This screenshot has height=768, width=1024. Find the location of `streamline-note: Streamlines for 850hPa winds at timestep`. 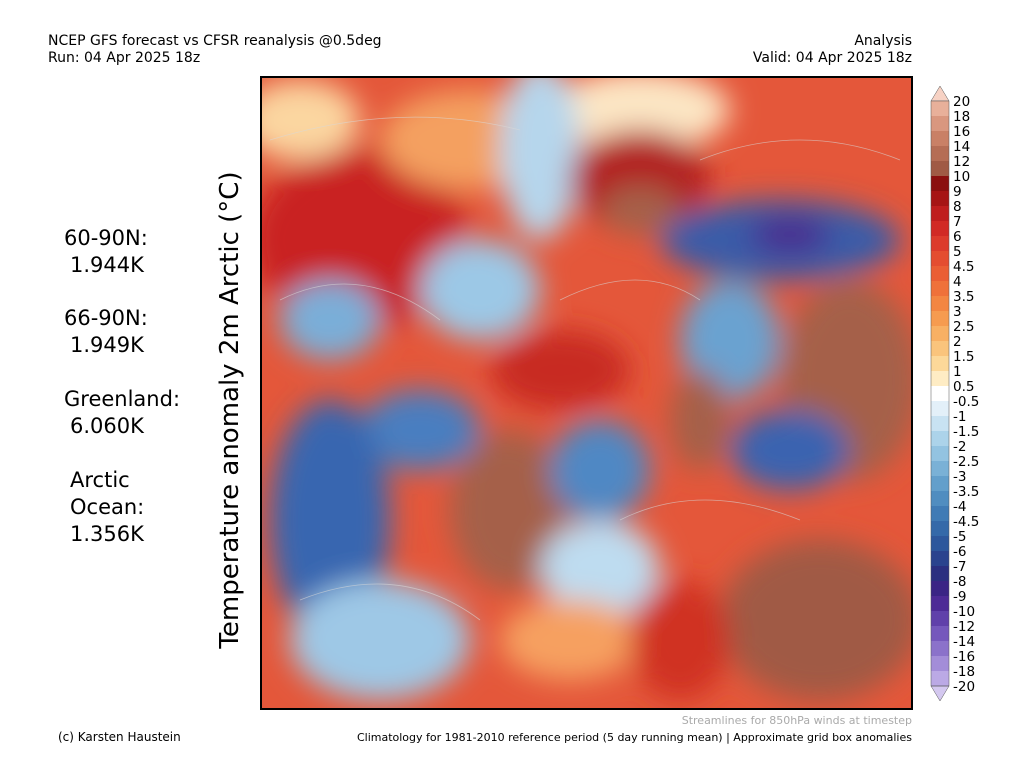

streamline-note: Streamlines for 850hPa winds at timestep is located at coordinates (797, 720).